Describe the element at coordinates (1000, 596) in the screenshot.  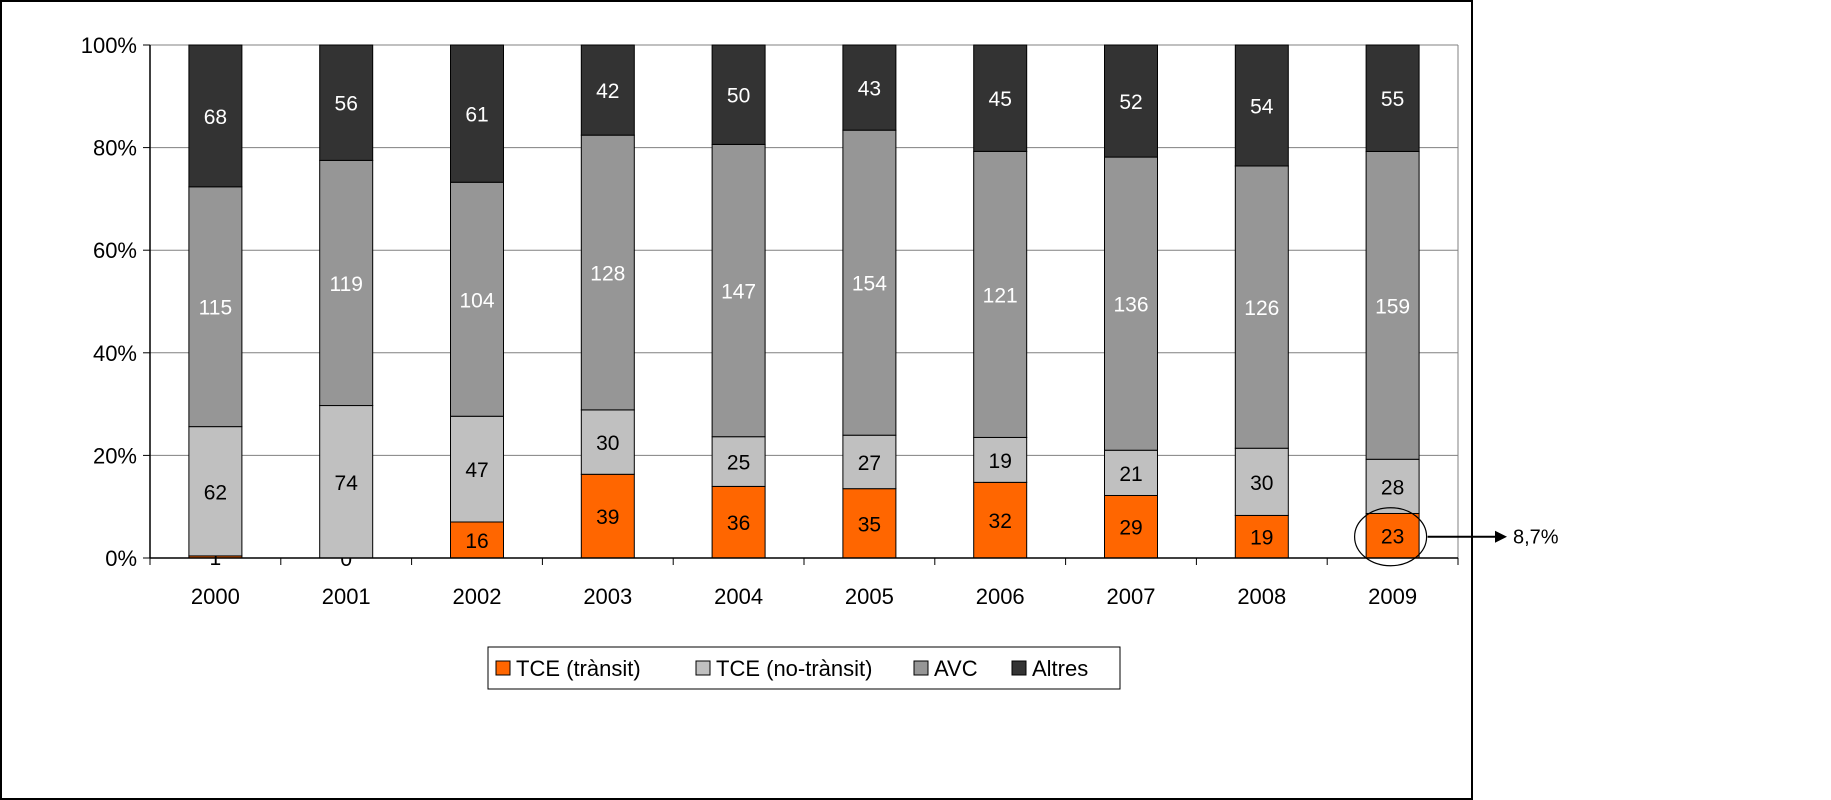
I see `x-tick-label: 2006` at that location.